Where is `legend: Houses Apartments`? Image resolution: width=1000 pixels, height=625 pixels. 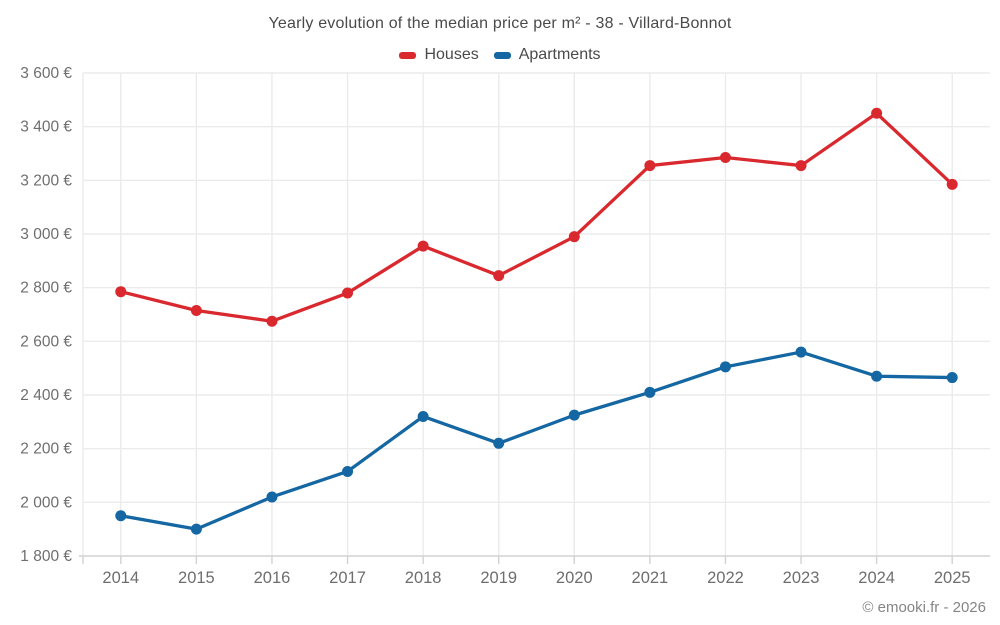
legend: Houses Apartments is located at coordinates (500, 55).